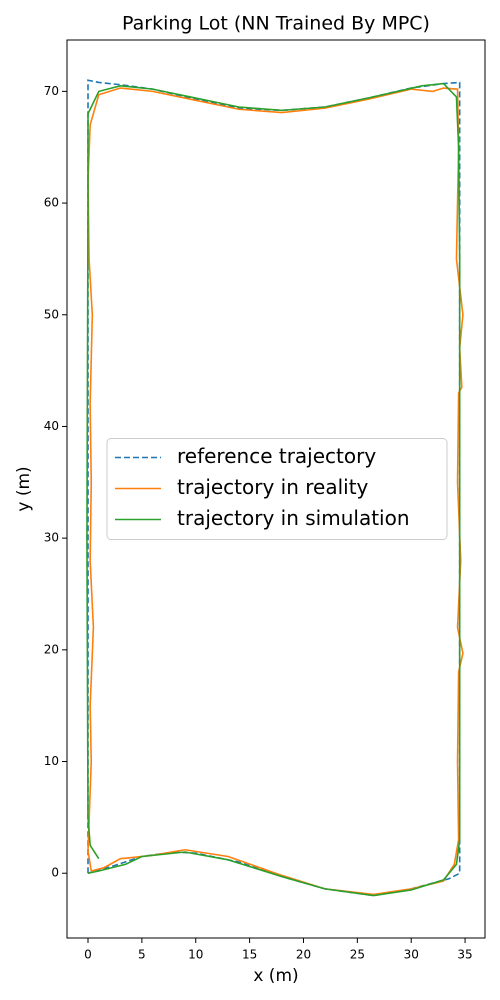 Image resolution: width=500 pixels, height=1000 pixels. I want to click on legend-box, so click(277, 489).